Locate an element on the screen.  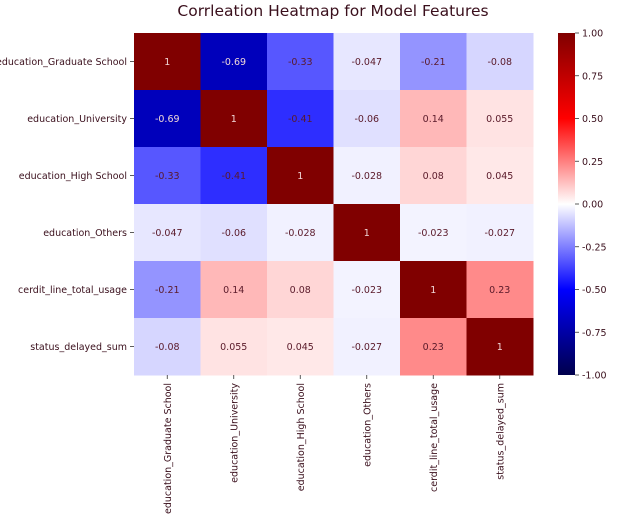
row-tick-label: education_Graduate School is located at coordinates (63, 62).